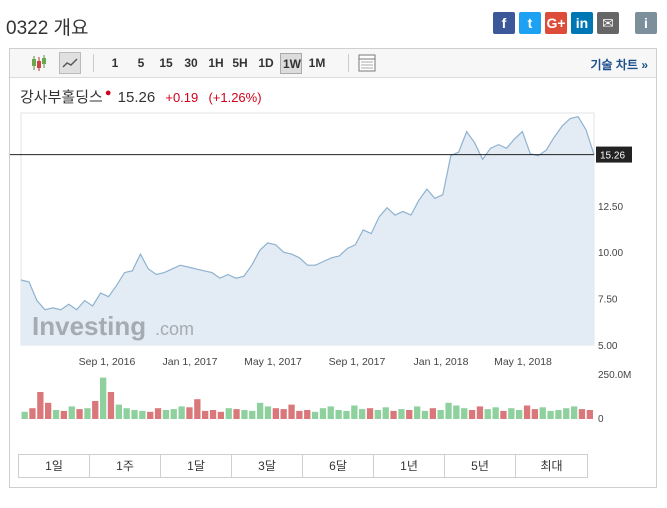 The height and width of the screenshot is (508, 667). Describe the element at coordinates (441, 362) in the screenshot. I see `x-tick-label: Jan 1, 2018` at that location.